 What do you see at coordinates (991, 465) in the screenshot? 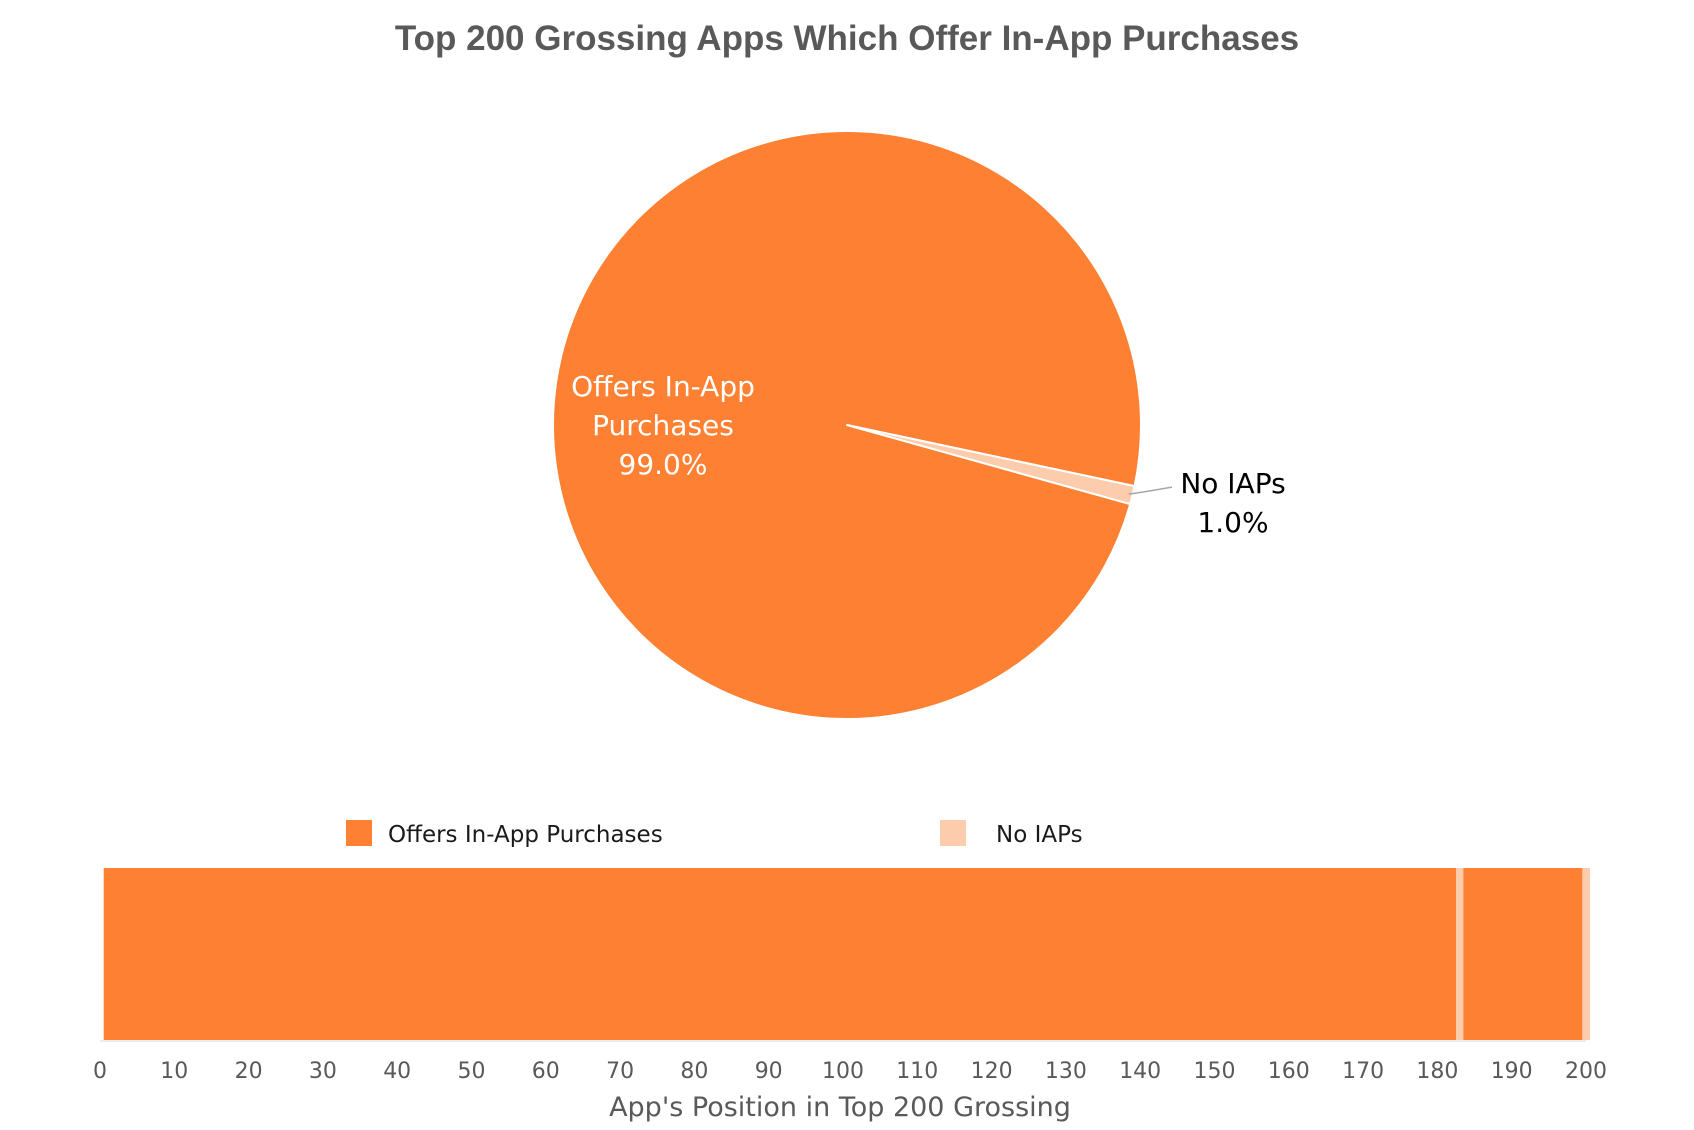
I see `pie-slice-no-iaps` at bounding box center [991, 465].